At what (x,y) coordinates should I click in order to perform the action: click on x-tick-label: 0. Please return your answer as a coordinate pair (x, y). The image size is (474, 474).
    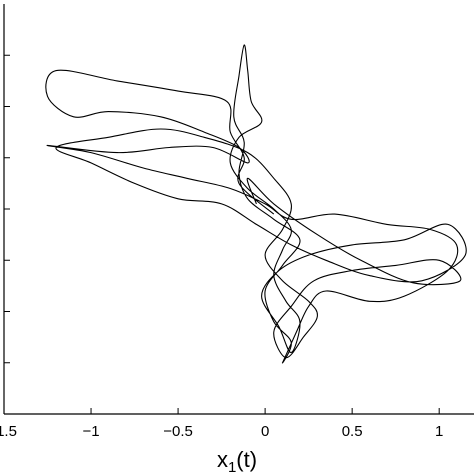
    Looking at the image, I should click on (265, 431).